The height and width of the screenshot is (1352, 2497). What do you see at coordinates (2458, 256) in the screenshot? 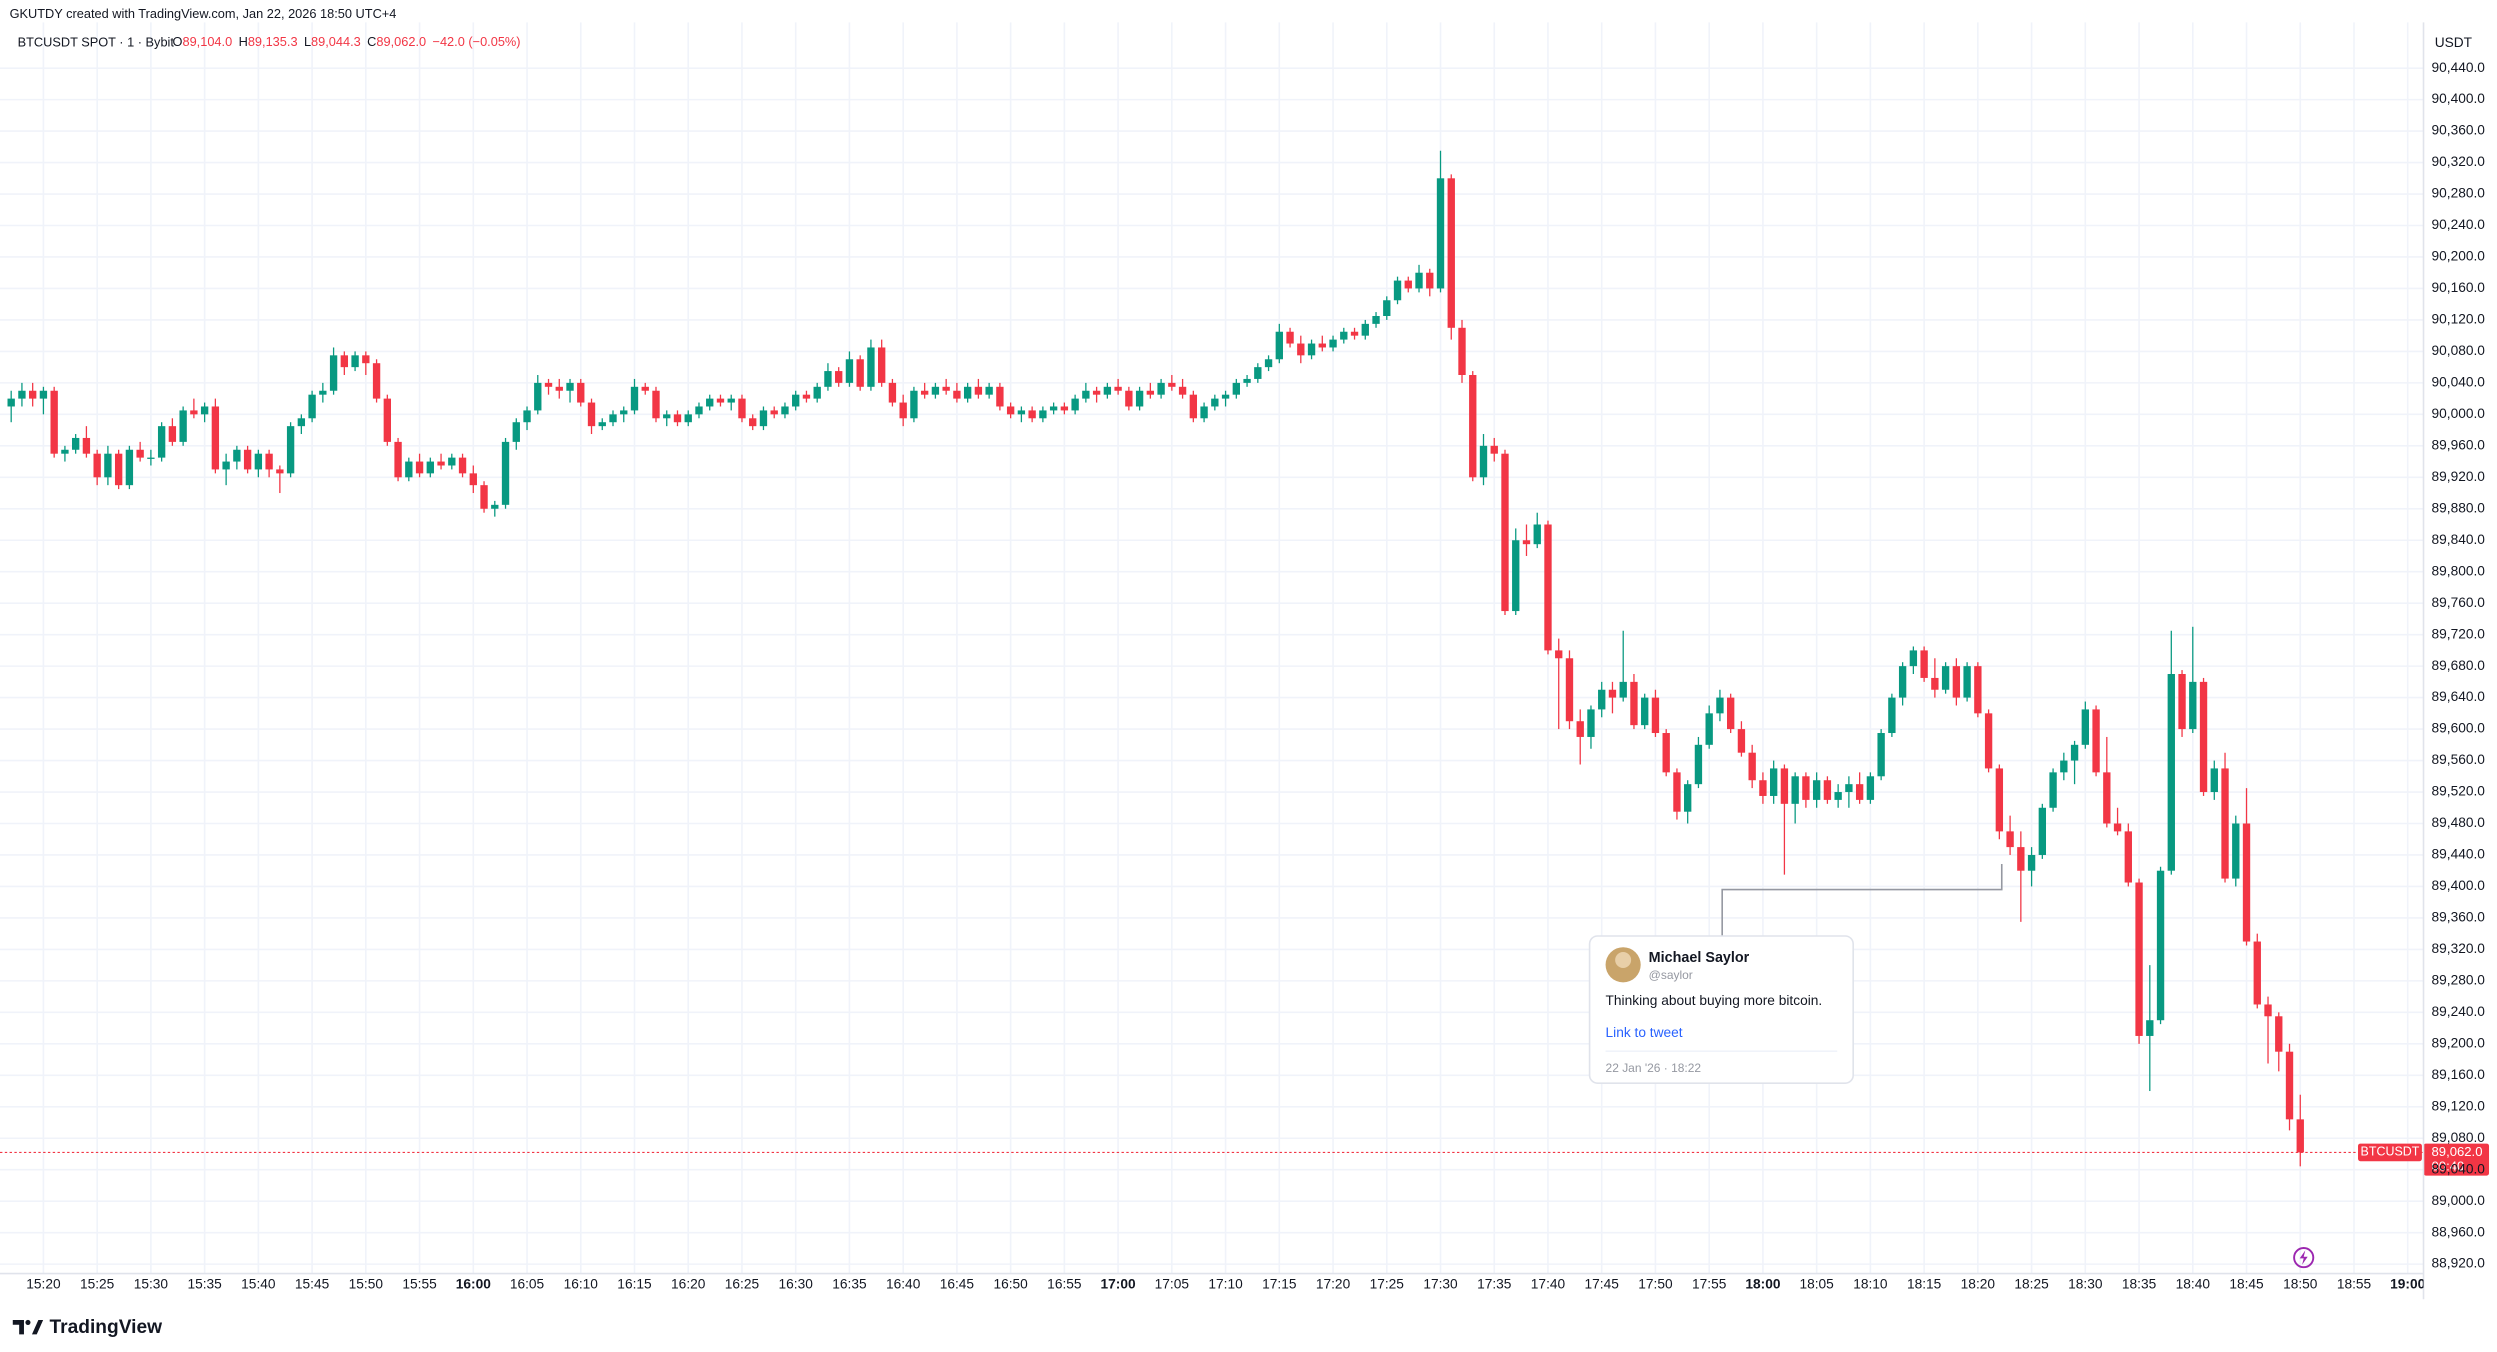
I see `y-tick-label: 90,200.0` at bounding box center [2458, 256].